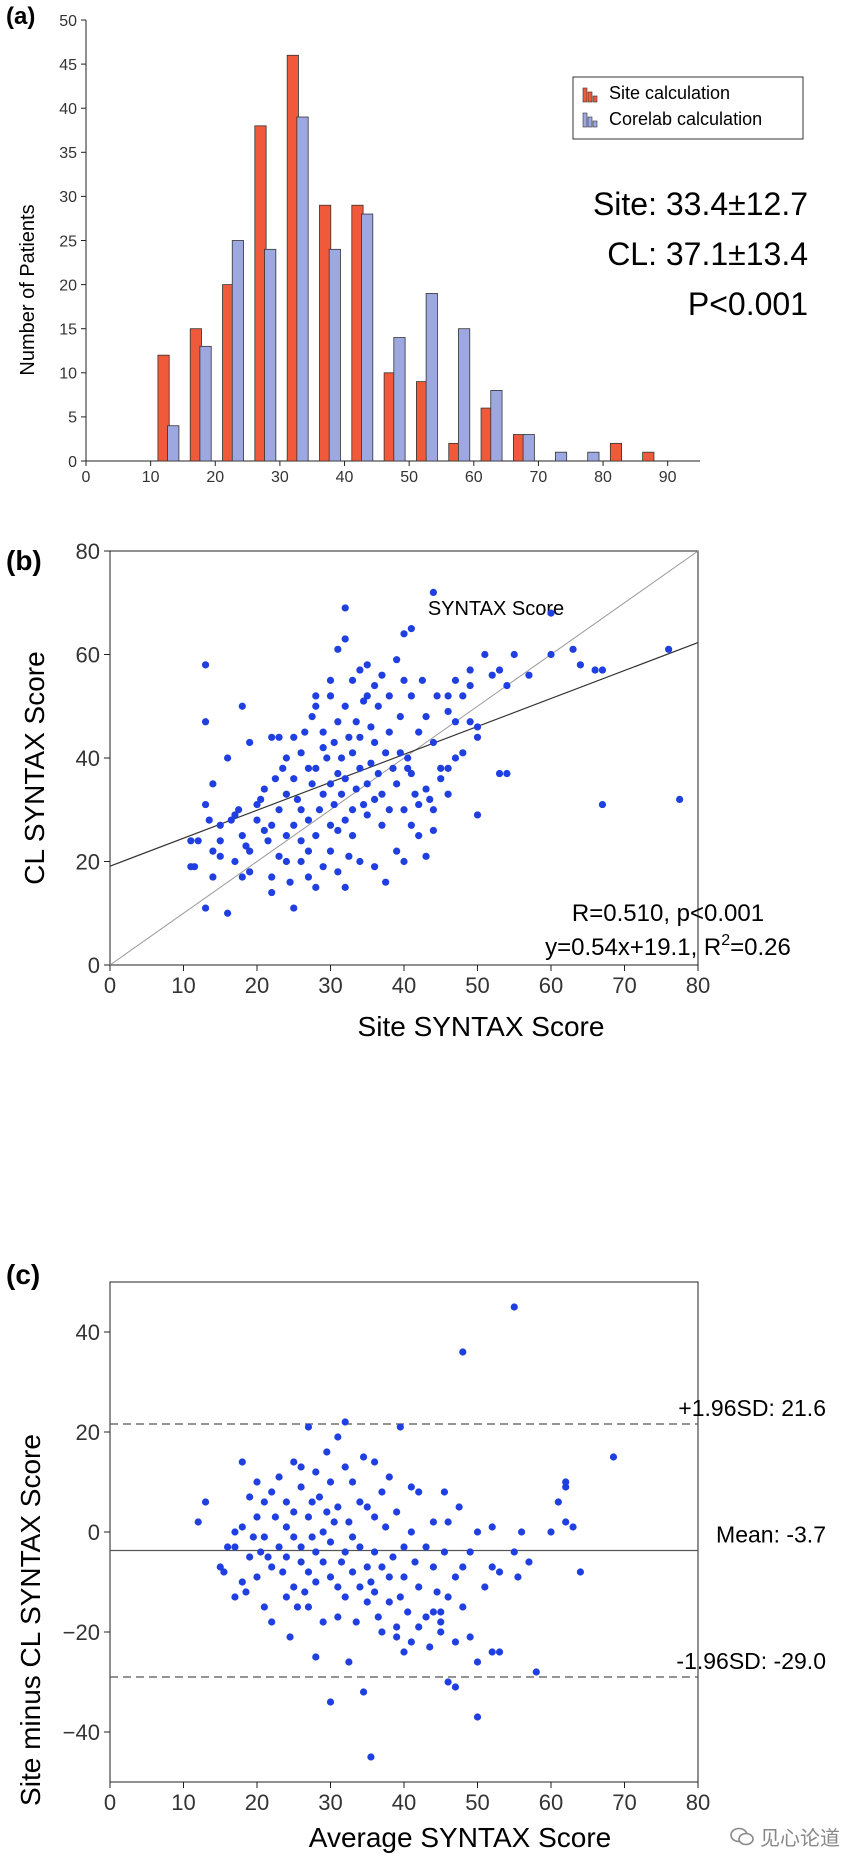 Image resolution: width=850 pixels, height=1859 pixels. What do you see at coordinates (700, 204) in the screenshot?
I see `site-stats-annotation: Site: 33.4±12.7` at bounding box center [700, 204].